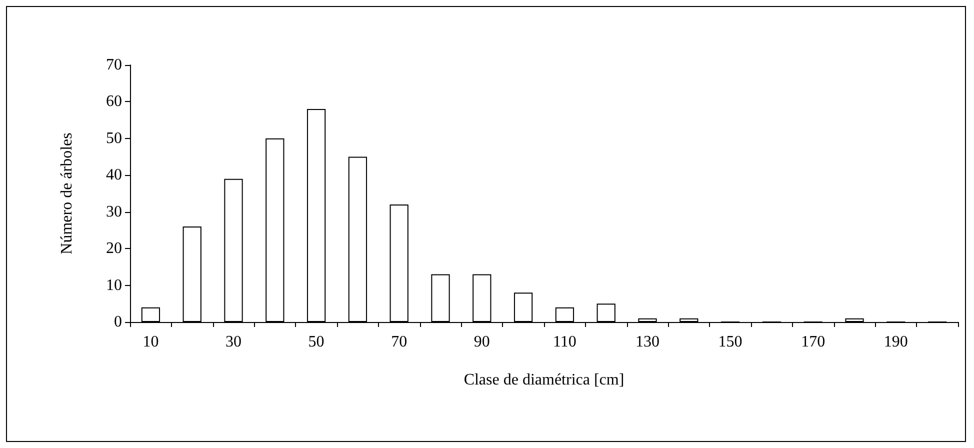 This screenshot has width=974, height=448. Describe the element at coordinates (118, 322) in the screenshot. I see `y-tick-label: 0` at that location.